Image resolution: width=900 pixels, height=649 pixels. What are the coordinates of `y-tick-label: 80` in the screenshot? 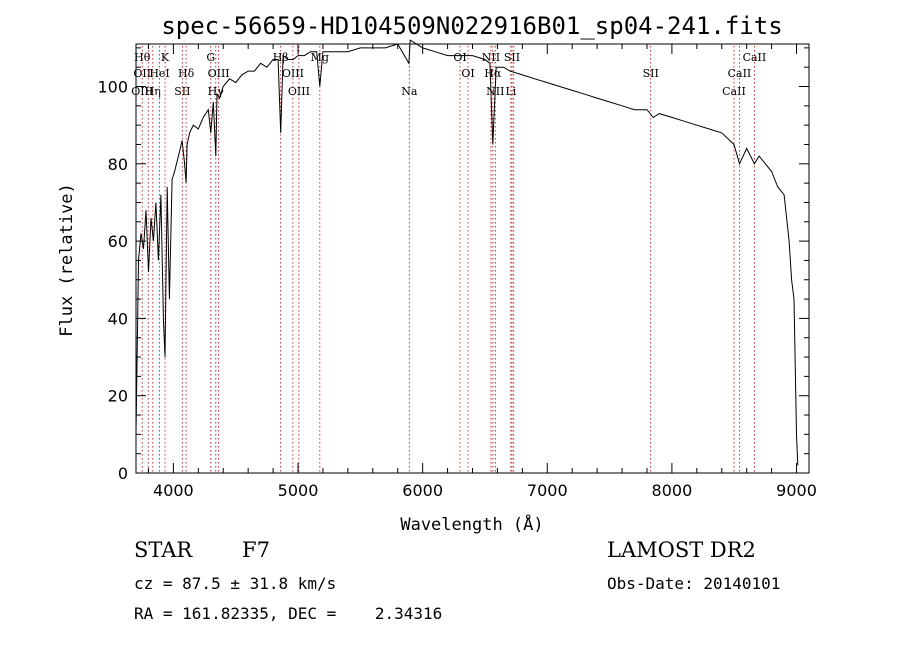 It's located at (118, 164).